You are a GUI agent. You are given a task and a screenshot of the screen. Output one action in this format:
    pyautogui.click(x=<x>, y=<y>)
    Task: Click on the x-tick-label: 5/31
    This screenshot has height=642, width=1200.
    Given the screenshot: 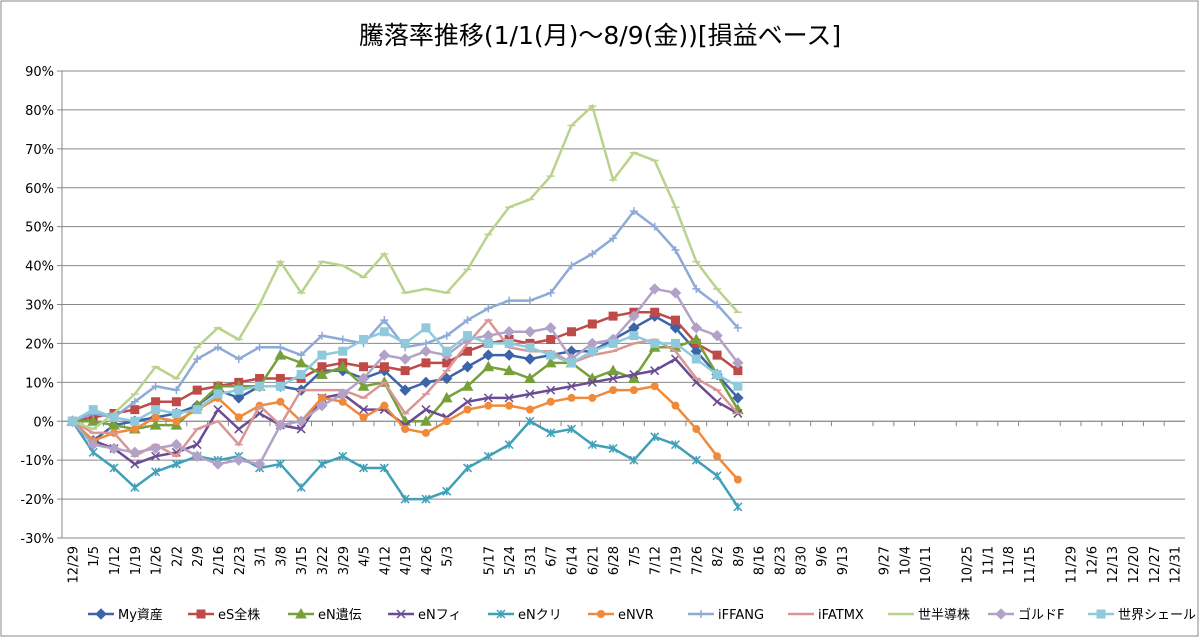 What is the action you would take?
    pyautogui.click(x=531, y=560)
    